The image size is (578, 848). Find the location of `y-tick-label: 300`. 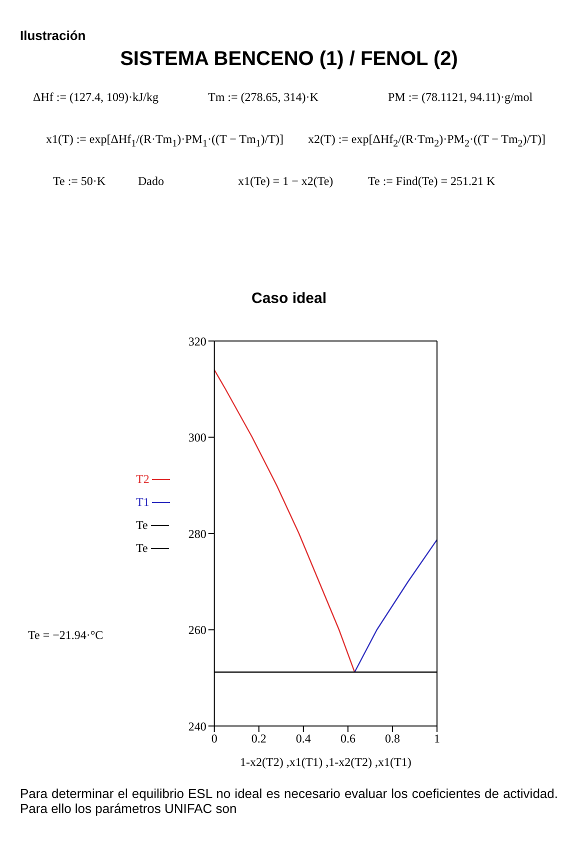

y-tick-label: 300 is located at coordinates (197, 437).